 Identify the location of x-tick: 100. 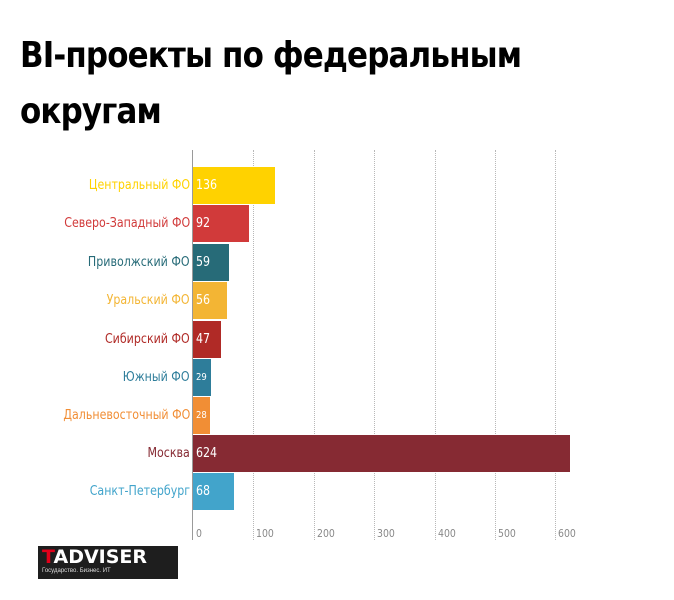
(265, 533).